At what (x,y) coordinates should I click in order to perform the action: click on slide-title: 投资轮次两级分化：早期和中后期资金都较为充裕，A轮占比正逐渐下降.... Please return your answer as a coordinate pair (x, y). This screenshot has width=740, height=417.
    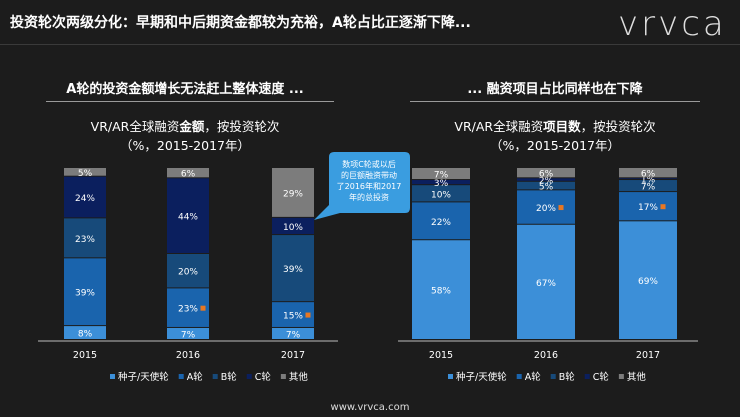
    Looking at the image, I should click on (240, 23).